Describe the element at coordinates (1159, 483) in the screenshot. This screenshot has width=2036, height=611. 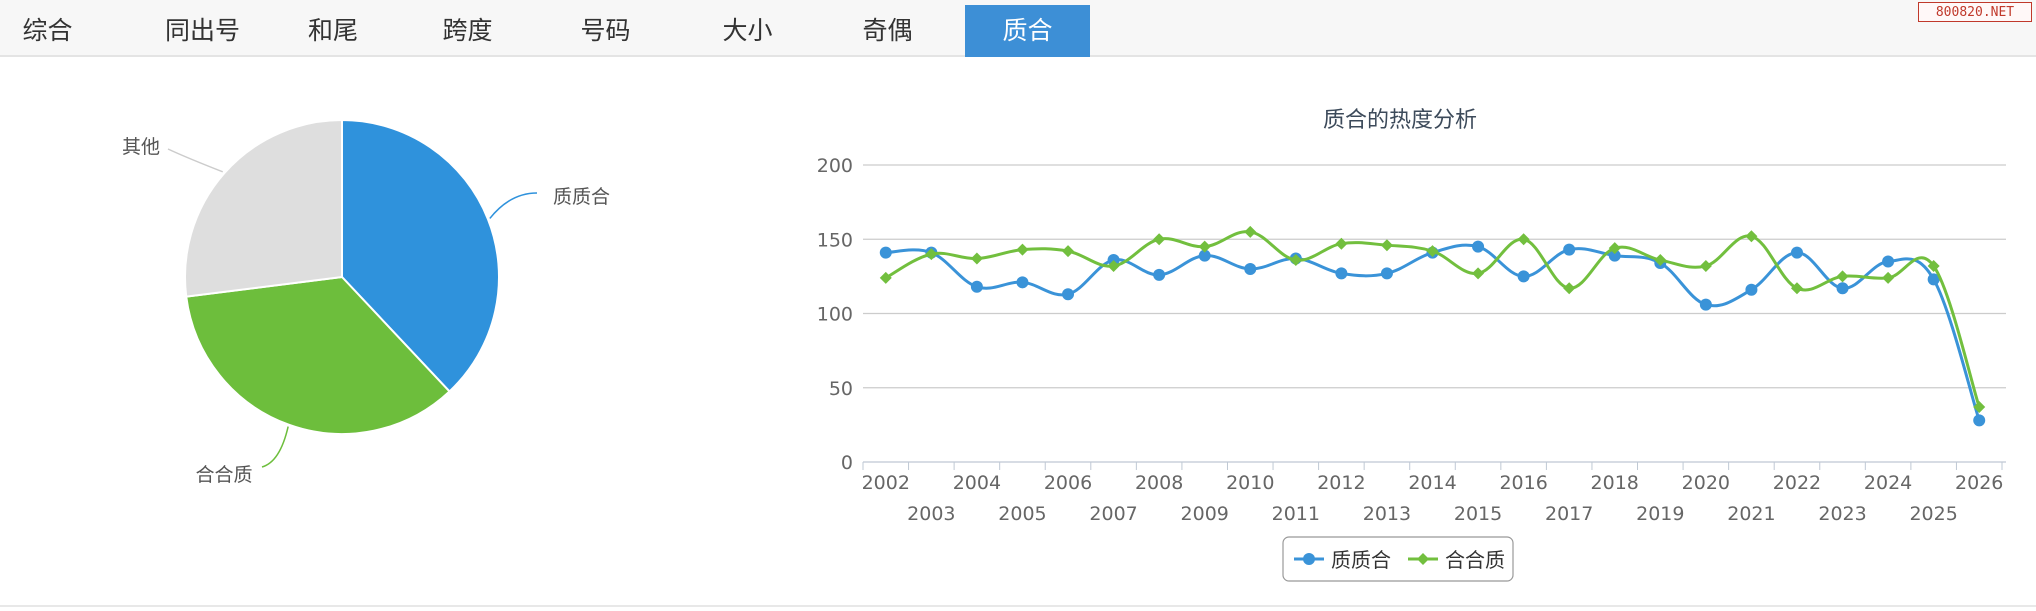
I see `x-tick-label: 2008` at that location.